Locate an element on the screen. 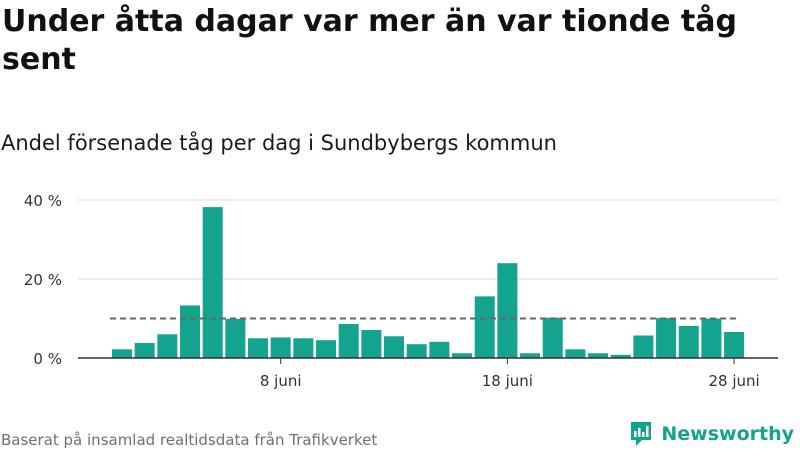  brand-name: Newsworthy is located at coordinates (727, 434).